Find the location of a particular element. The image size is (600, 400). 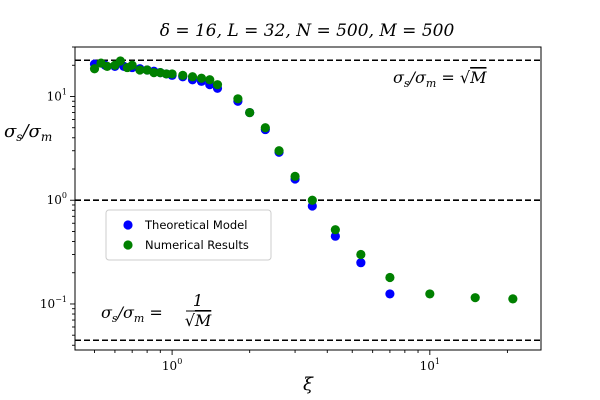

y-tick-label: 10⁰ is located at coordinates (57, 199).